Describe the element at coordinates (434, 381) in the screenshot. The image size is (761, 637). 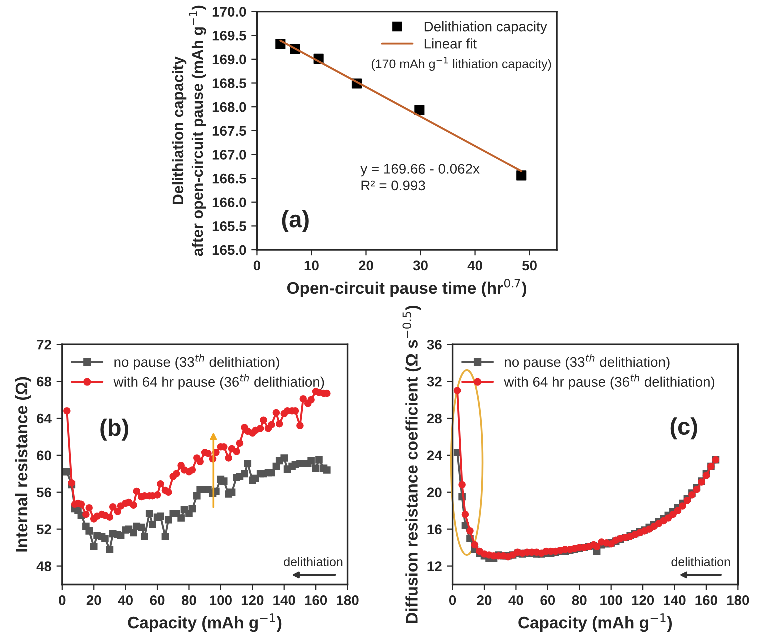
I see `y-tick-label: 32` at that location.